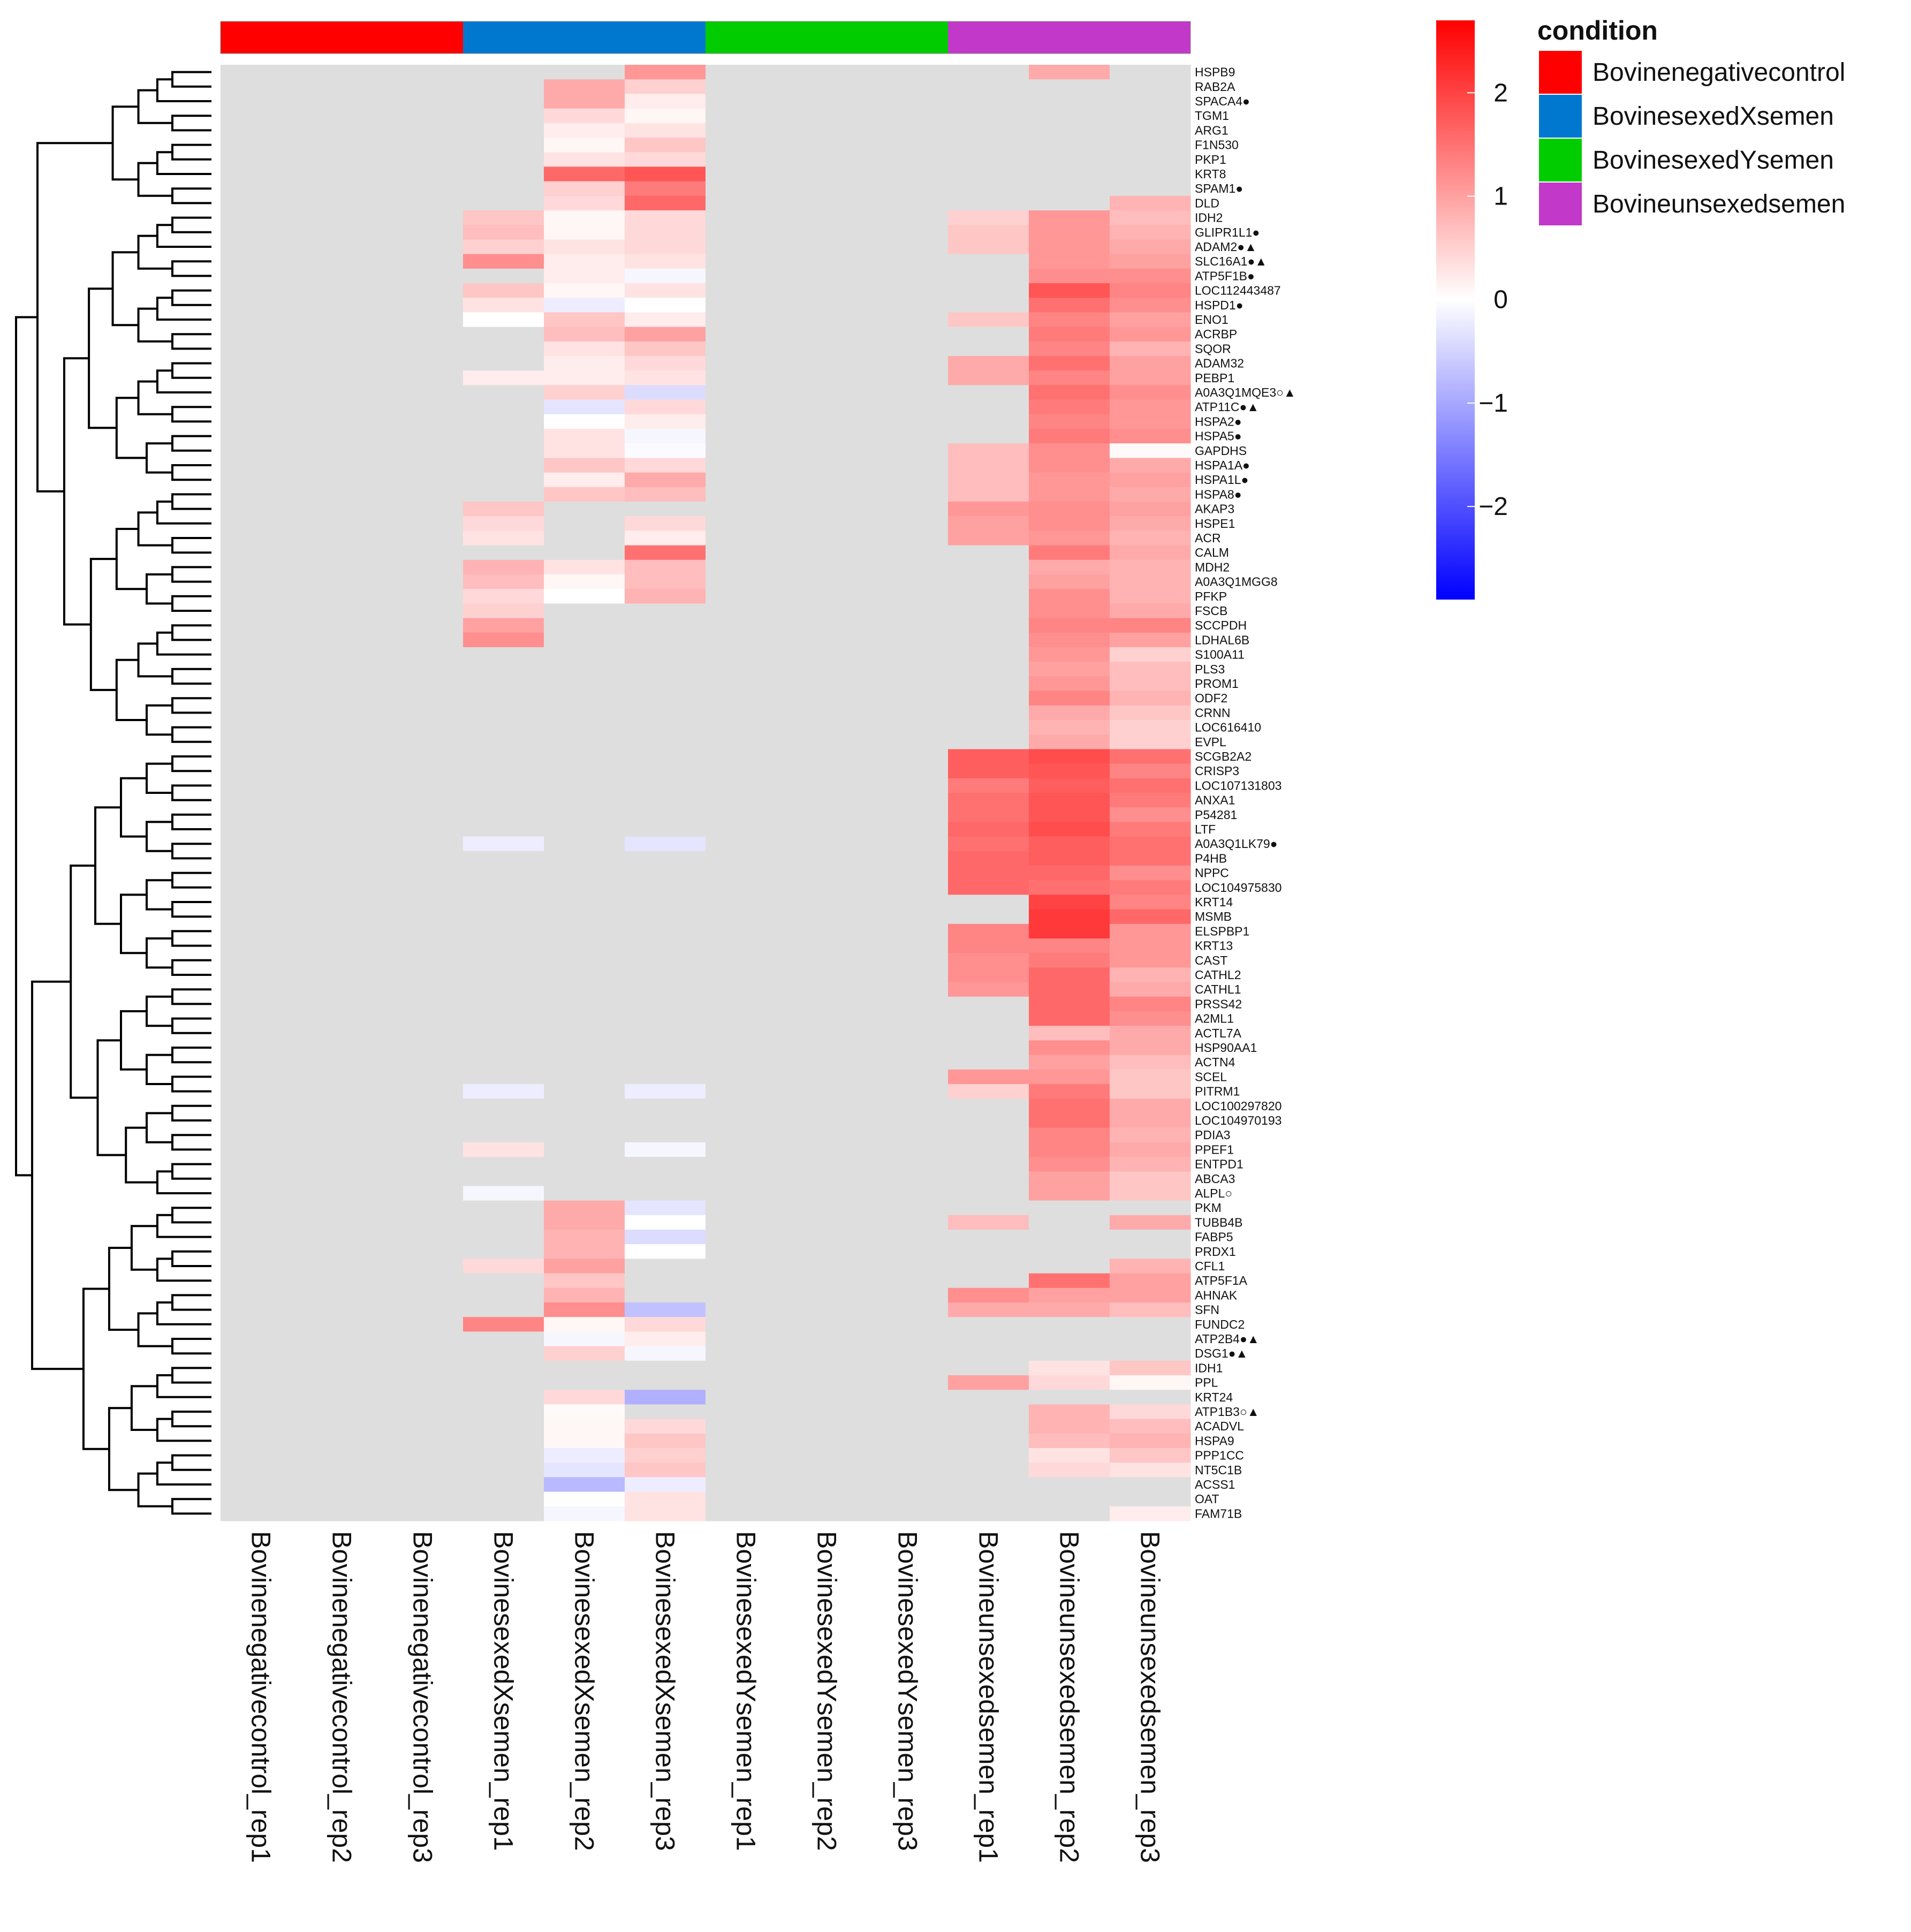  Describe the element at coordinates (503, 1309) in the screenshot. I see `cell-SFN-BovinesexedXsemen_rep1` at that location.